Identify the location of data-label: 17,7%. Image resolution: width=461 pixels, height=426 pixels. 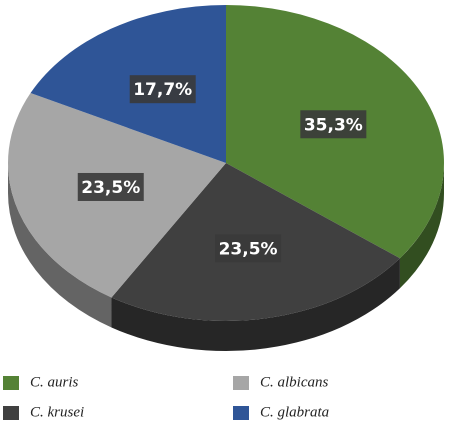
(162, 90).